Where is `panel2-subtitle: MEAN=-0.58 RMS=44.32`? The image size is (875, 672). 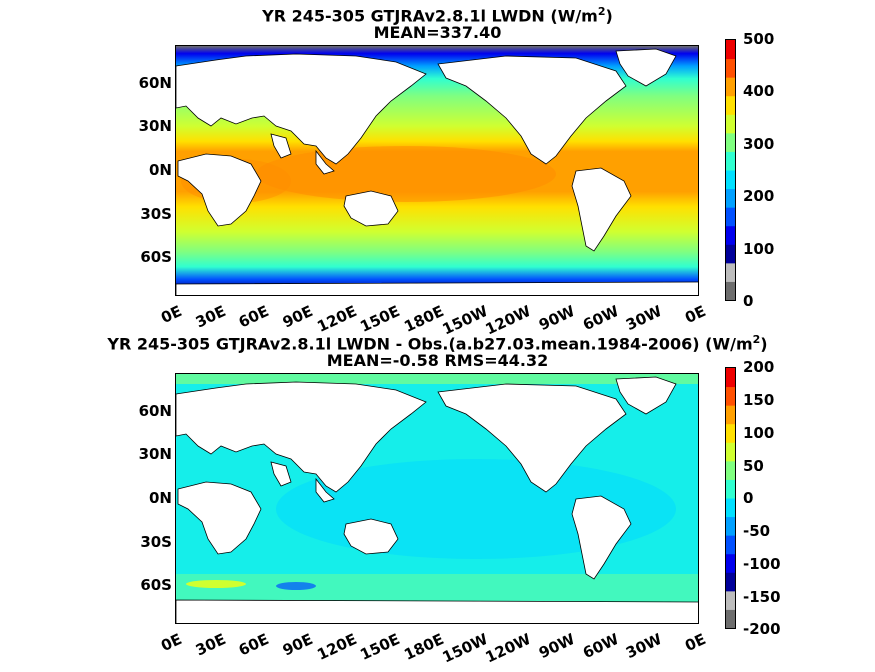
panel2-subtitle: MEAN=-0.58 RMS=44.32 is located at coordinates (437, 360).